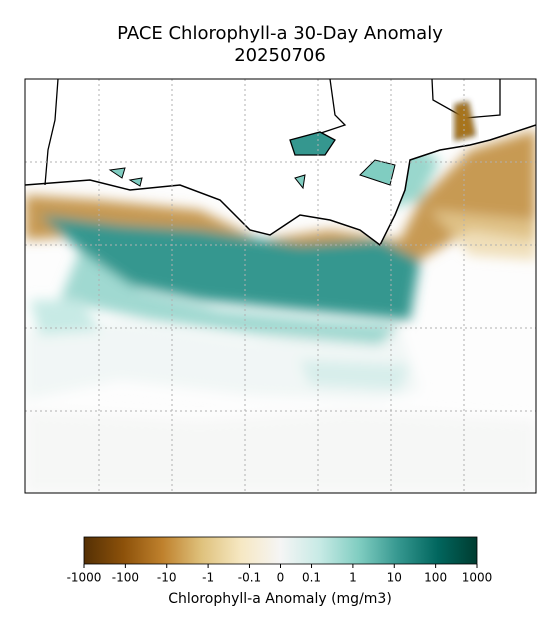 The height and width of the screenshot is (631, 560). I want to click on title: PACE Chlorophyll-a 30-Day Anomaly, so click(280, 33).